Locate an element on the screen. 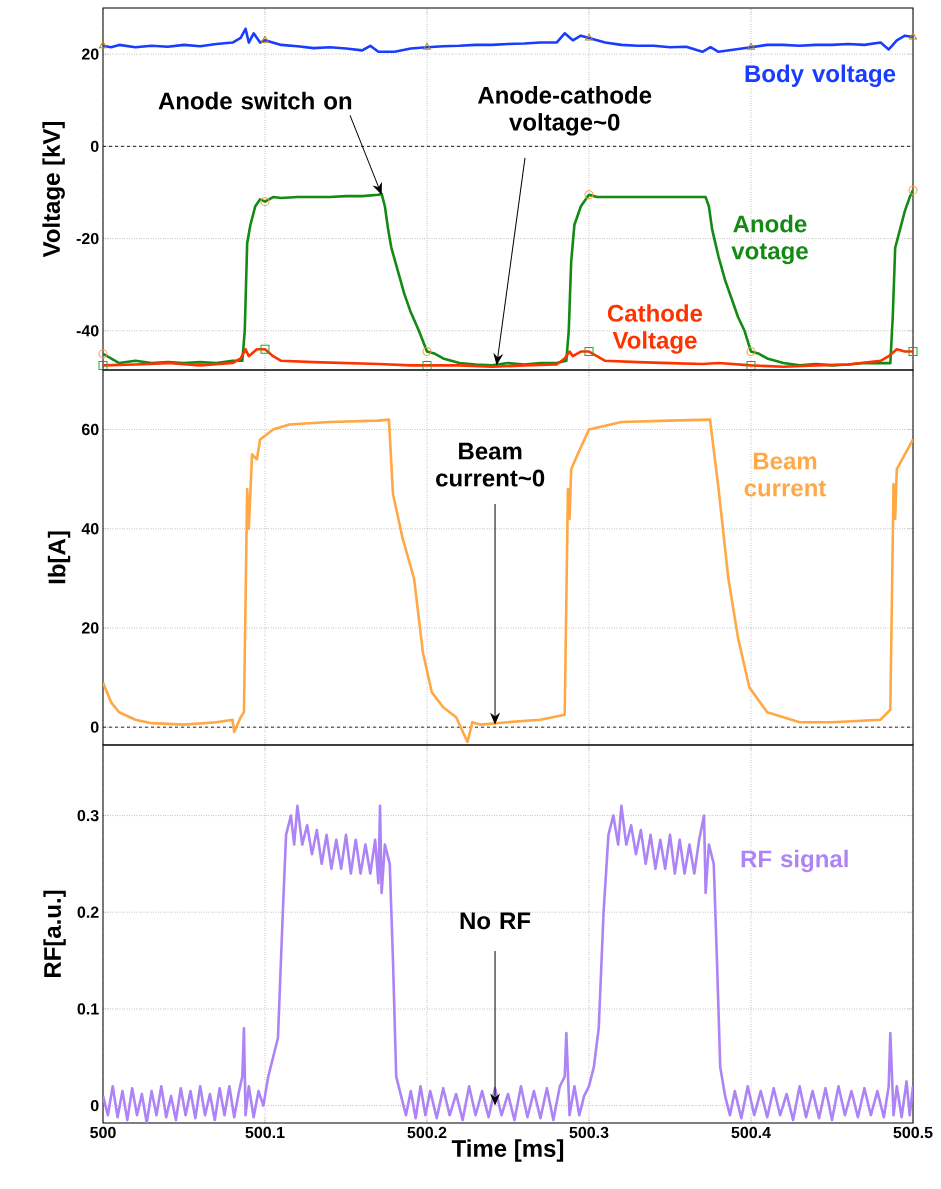  y-tick-label: 0.2 is located at coordinates (88, 912).